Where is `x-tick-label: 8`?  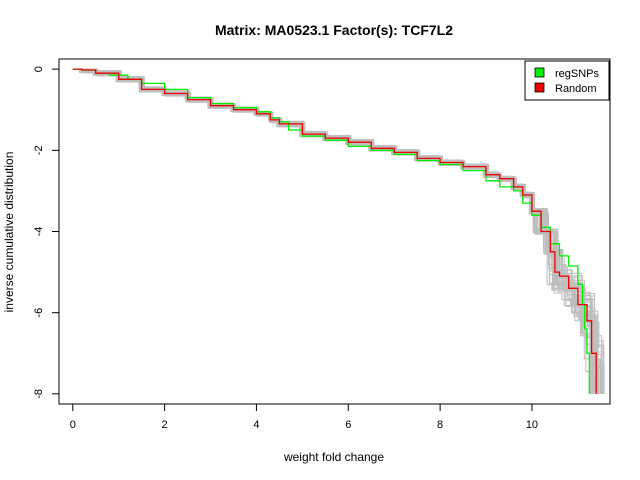 x-tick-label: 8 is located at coordinates (440, 425).